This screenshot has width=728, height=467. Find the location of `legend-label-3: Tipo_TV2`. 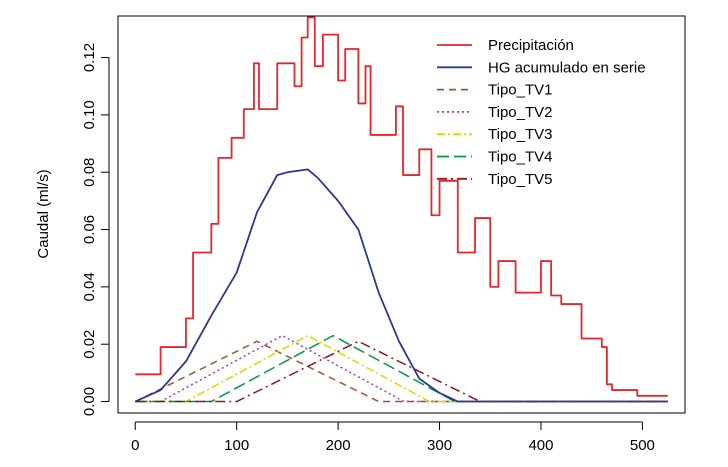

legend-label-3: Tipo_TV2 is located at coordinates (520, 112).